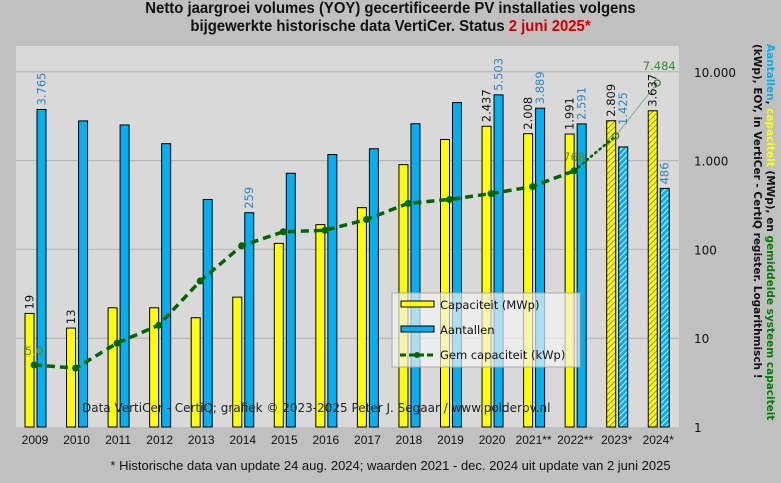 The height and width of the screenshot is (483, 781). Describe the element at coordinates (698, 428) in the screenshot. I see `y-tick-label: 1` at that location.